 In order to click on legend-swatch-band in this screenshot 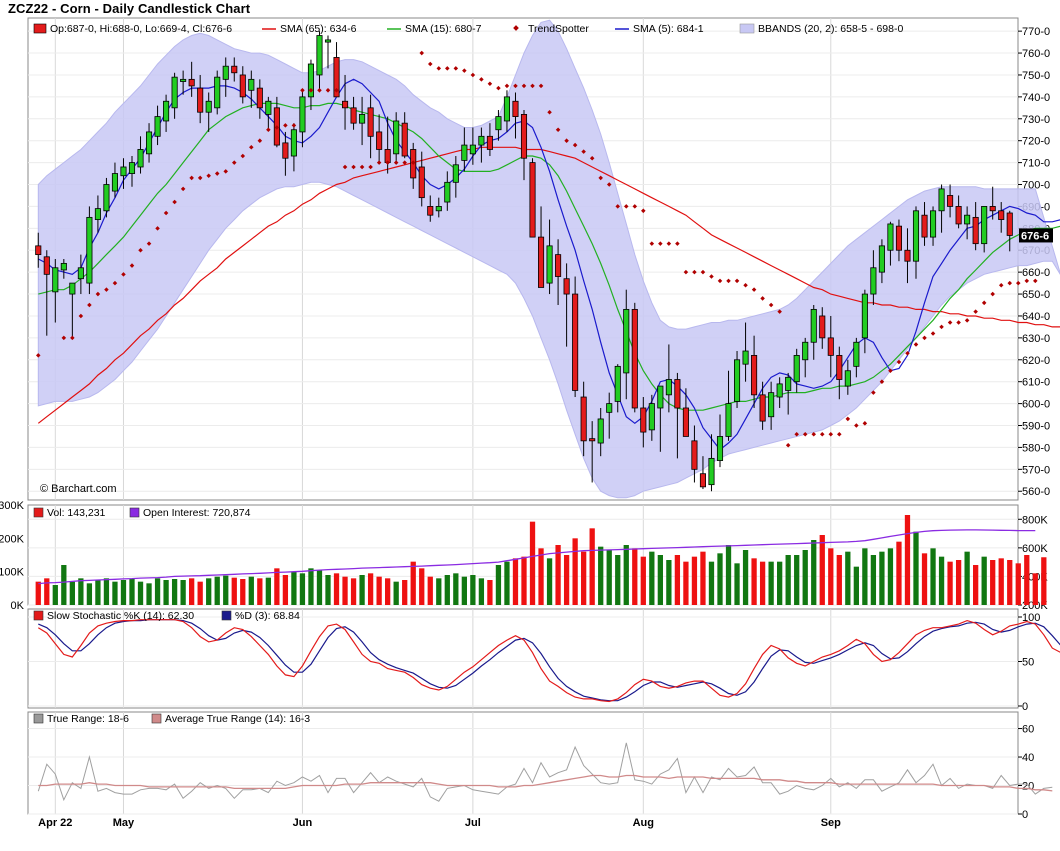, I will do `click(747, 28)`.